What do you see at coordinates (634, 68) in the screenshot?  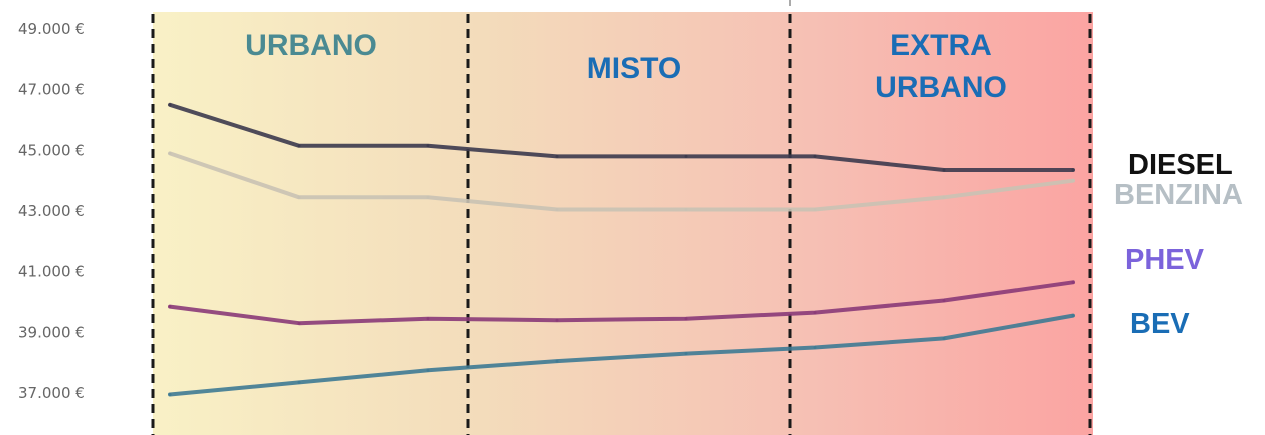 I see `zone-label: MISTO` at bounding box center [634, 68].